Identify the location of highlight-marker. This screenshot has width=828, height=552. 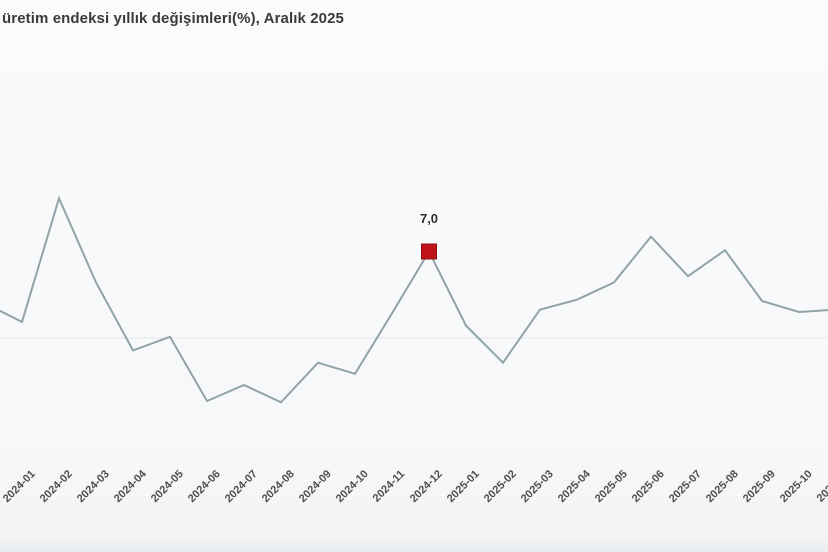
(429, 251).